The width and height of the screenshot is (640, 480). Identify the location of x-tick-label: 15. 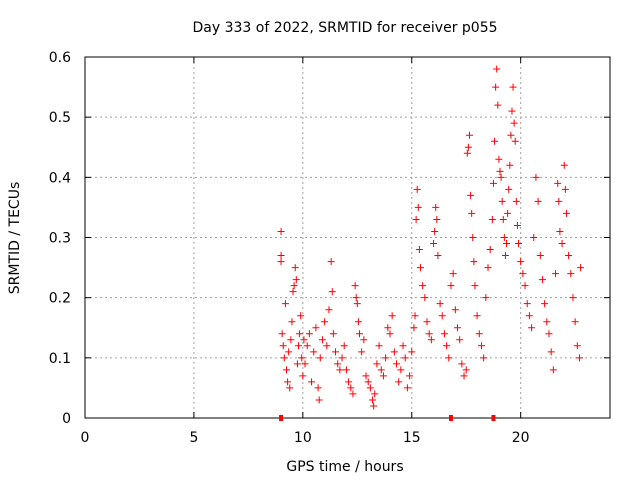
(412, 438).